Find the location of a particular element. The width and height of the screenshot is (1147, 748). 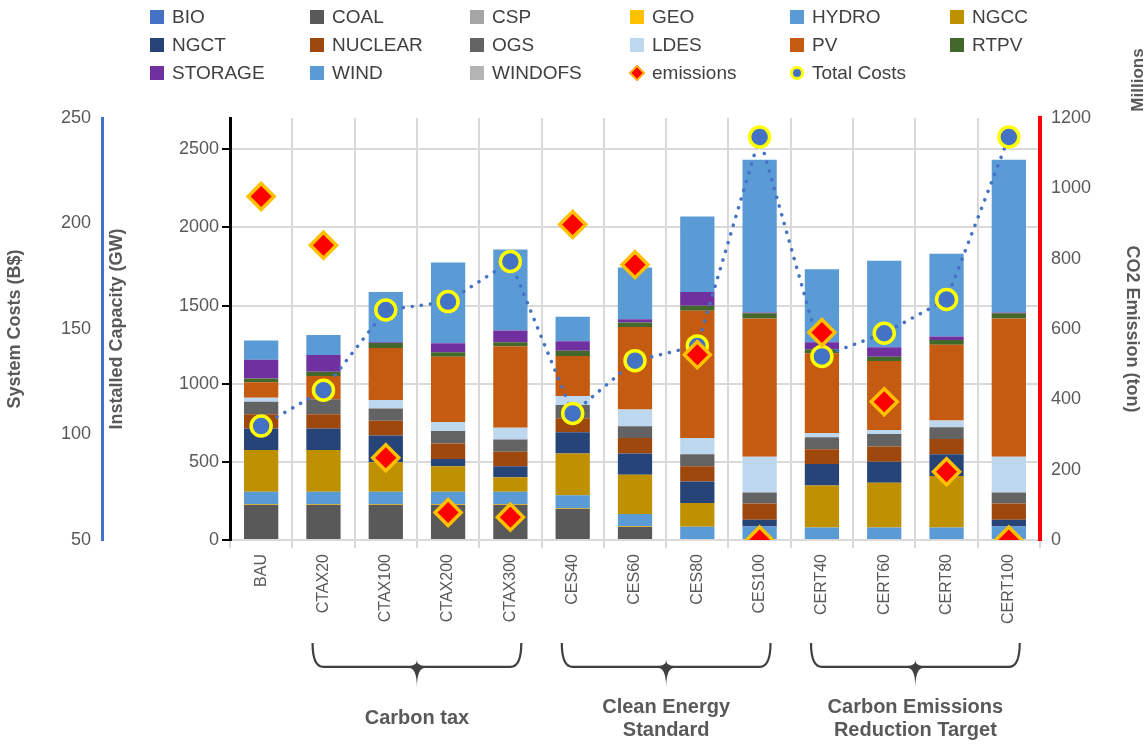

legend-label: COAL is located at coordinates (358, 17).